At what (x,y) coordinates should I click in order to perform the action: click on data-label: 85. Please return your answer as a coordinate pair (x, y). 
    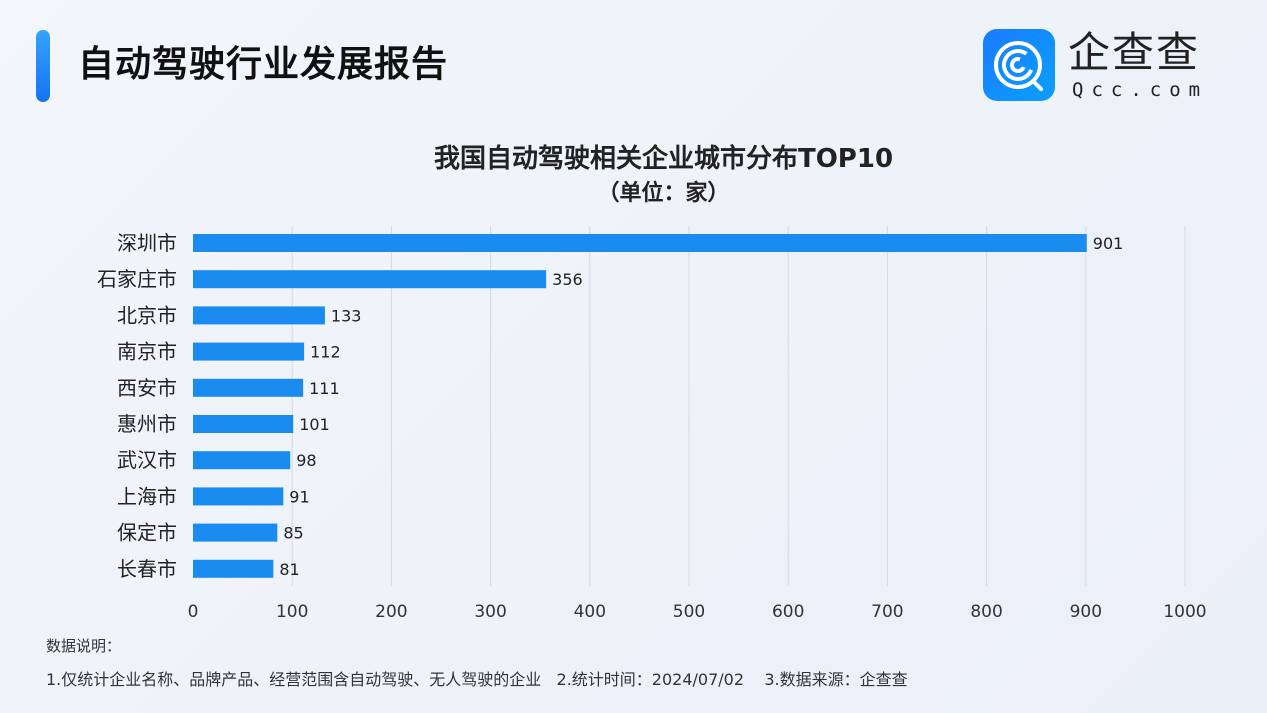
    Looking at the image, I should click on (293, 533).